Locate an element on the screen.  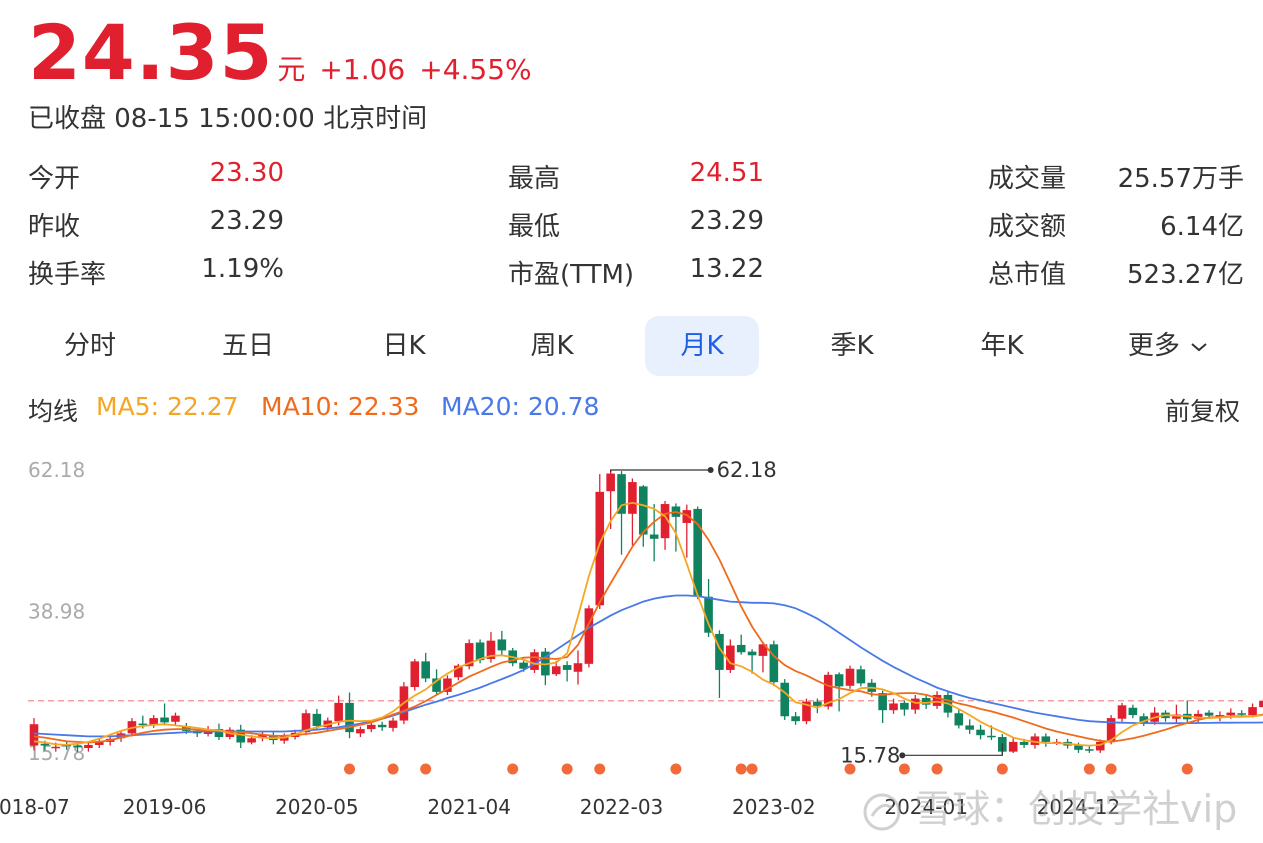
x-tick-label: 2020-05 is located at coordinates (317, 807).